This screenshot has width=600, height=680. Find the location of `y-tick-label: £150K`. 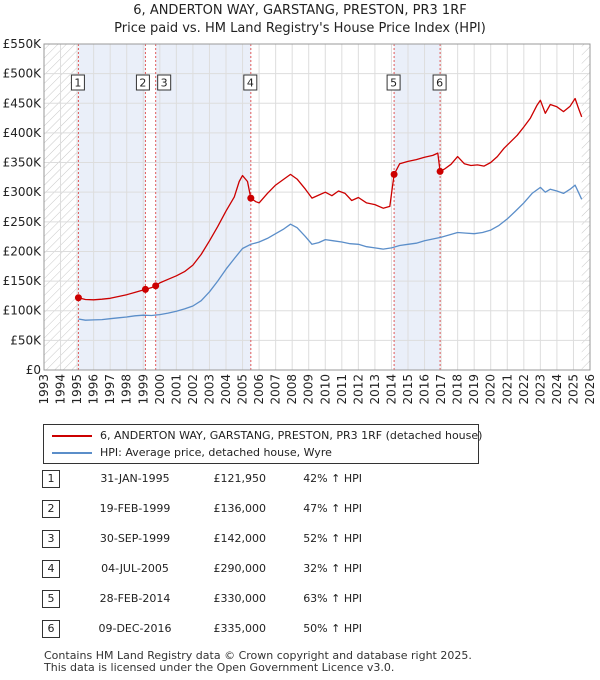

y-tick-label: £150K is located at coordinates (23, 281).